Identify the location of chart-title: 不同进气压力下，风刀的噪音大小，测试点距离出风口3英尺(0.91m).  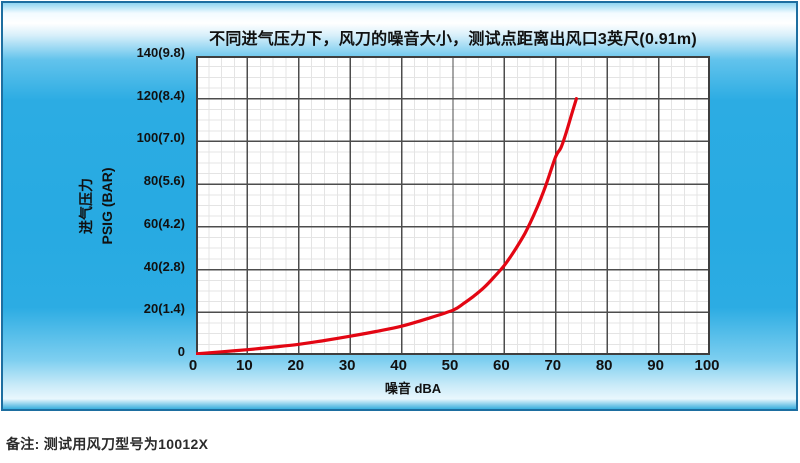
(453, 39).